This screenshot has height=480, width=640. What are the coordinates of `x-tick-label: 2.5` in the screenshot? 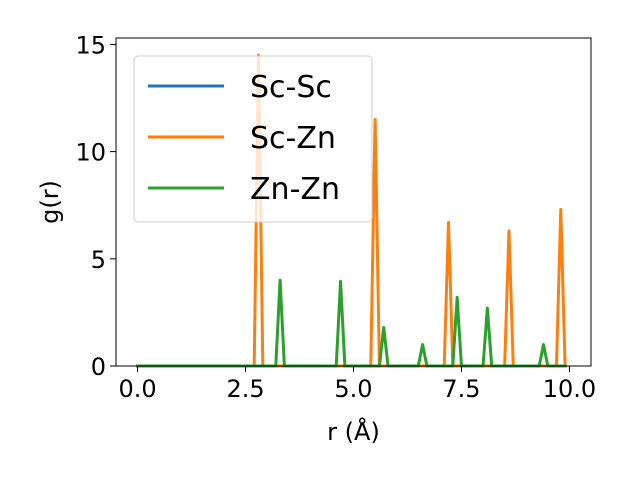 It's located at (245, 389).